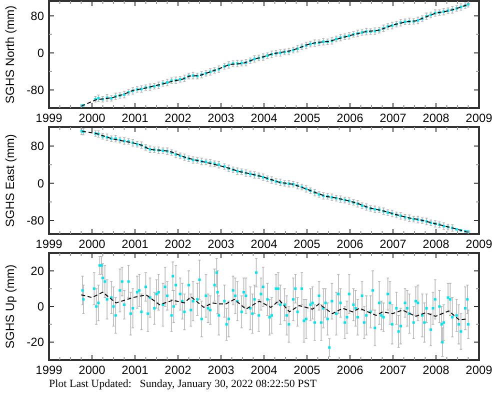  Describe the element at coordinates (10, 54) in the screenshot. I see `y-axis-title: SGHS North (mm)` at that location.